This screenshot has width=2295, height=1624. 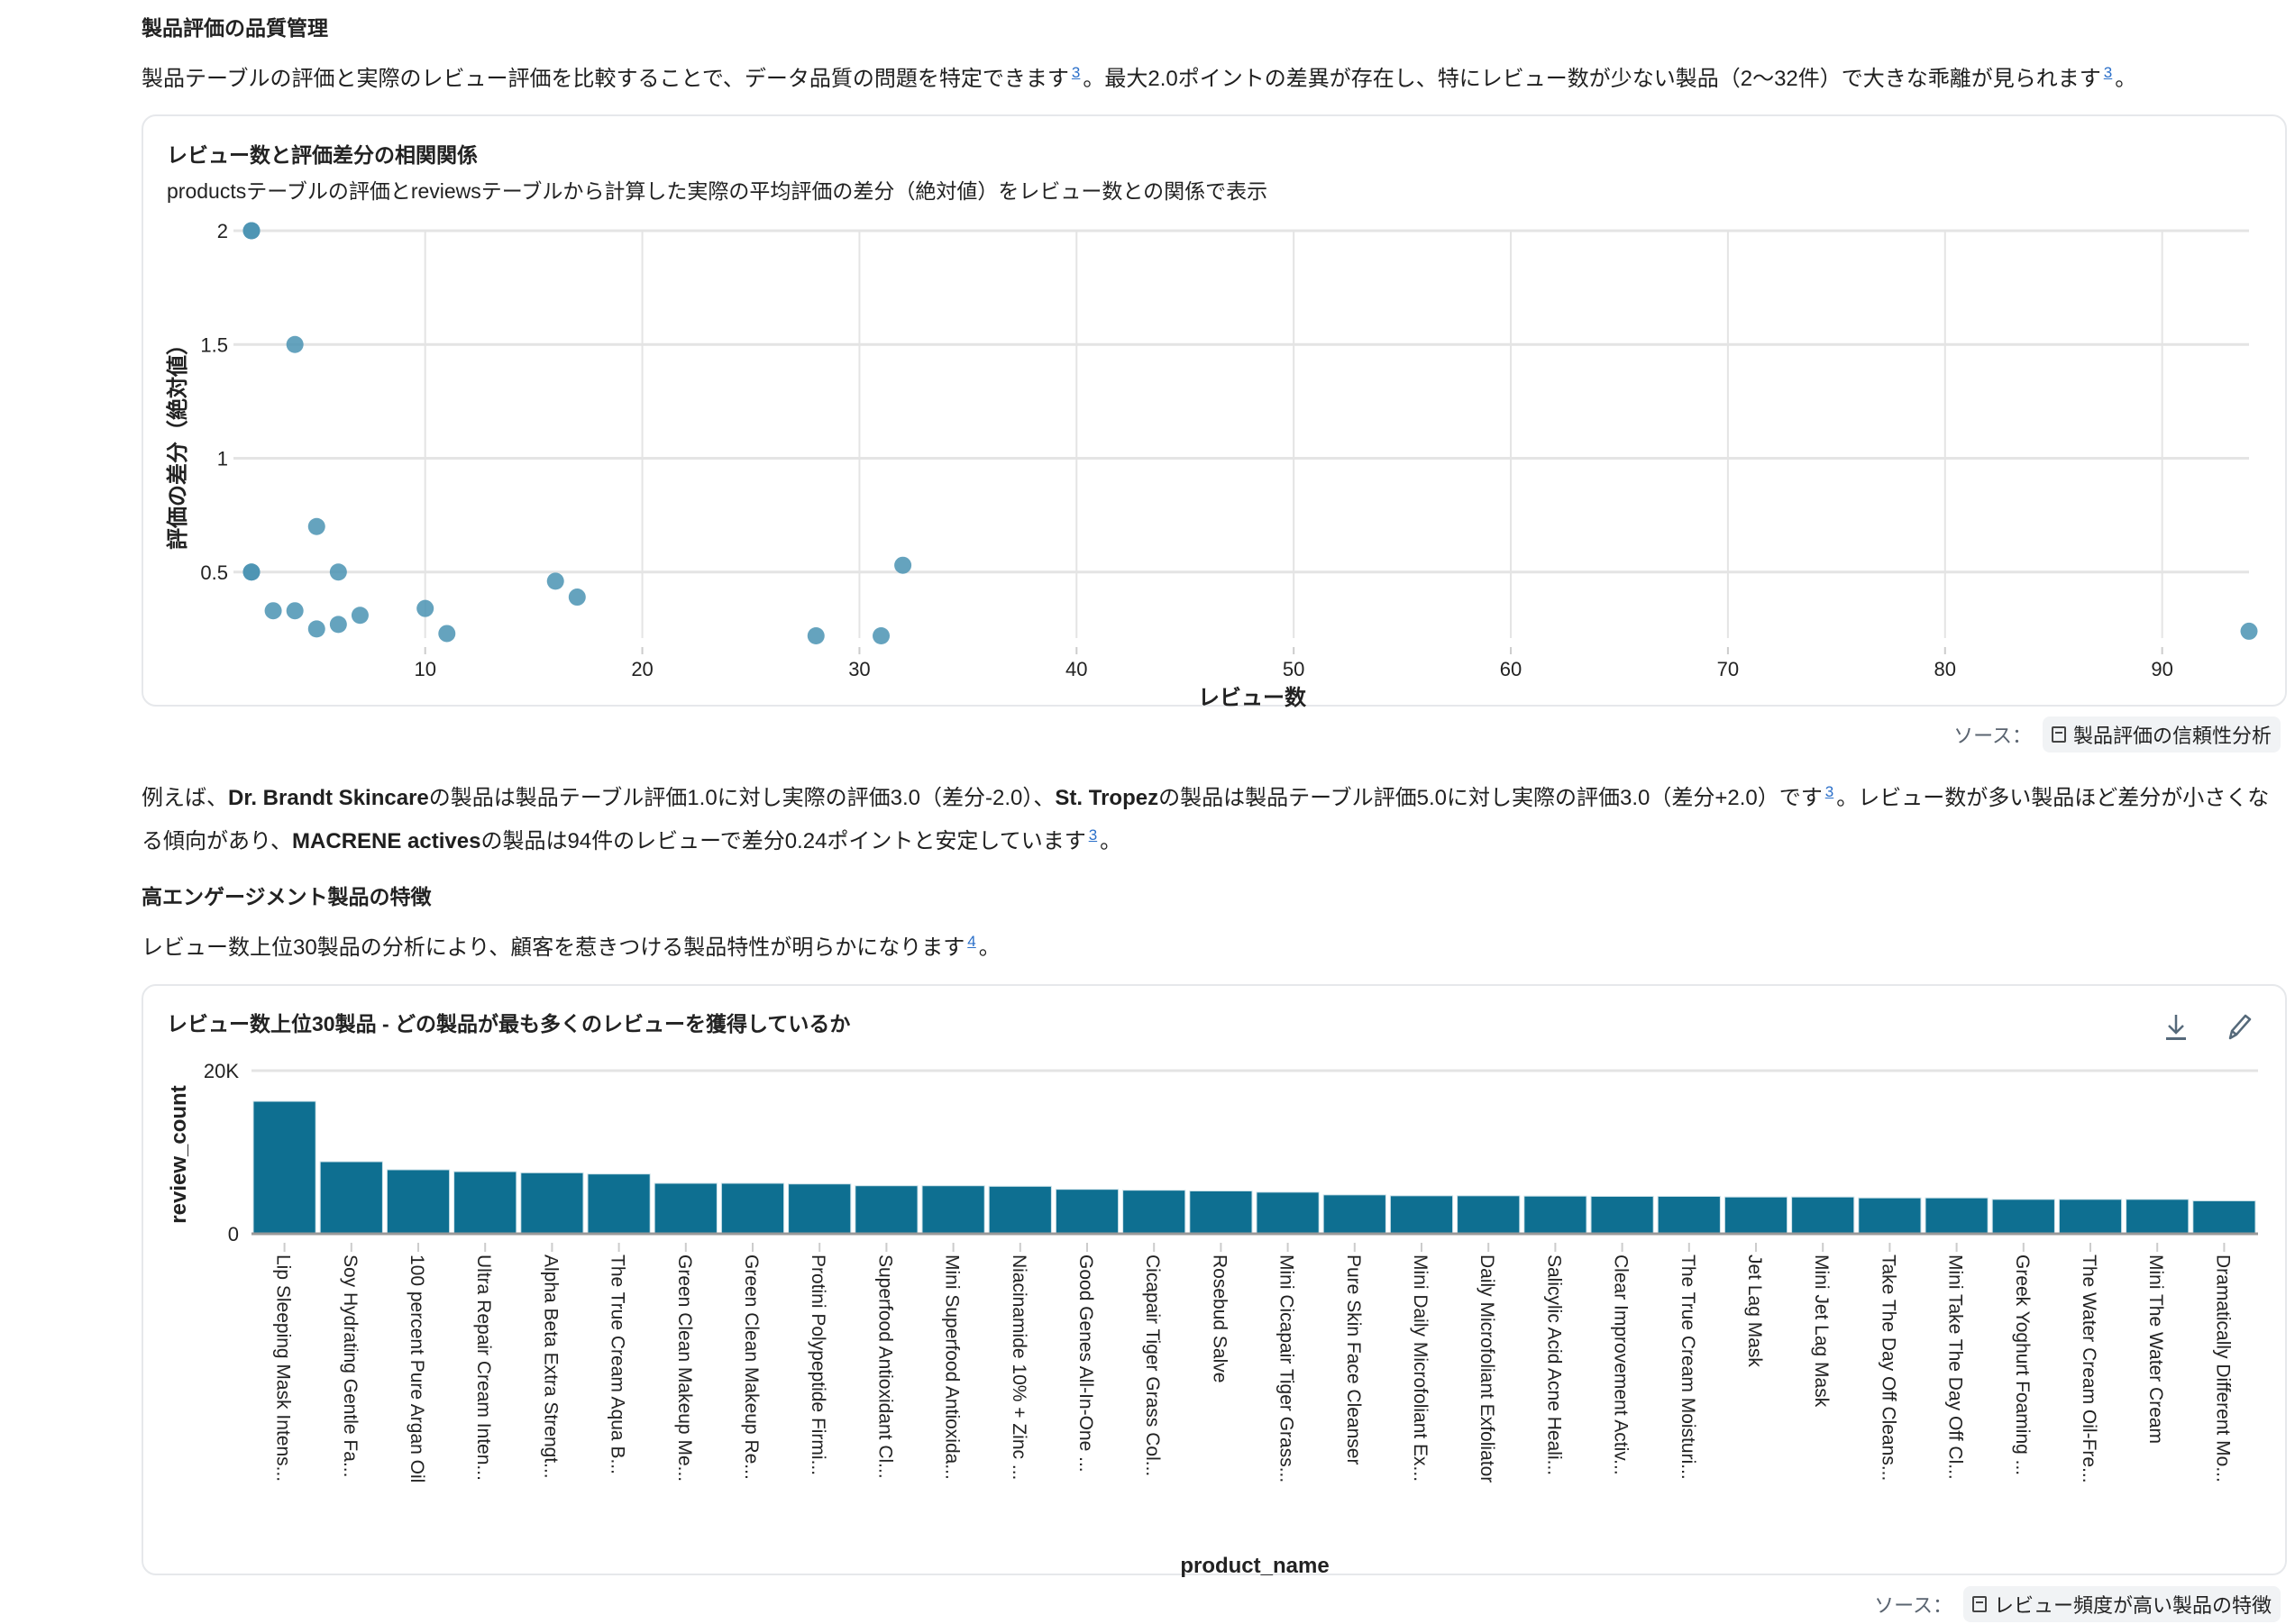 What do you see at coordinates (322, 155) in the screenshot?
I see `scatter-chart-title: レビュー数と評価差分の相関関係` at bounding box center [322, 155].